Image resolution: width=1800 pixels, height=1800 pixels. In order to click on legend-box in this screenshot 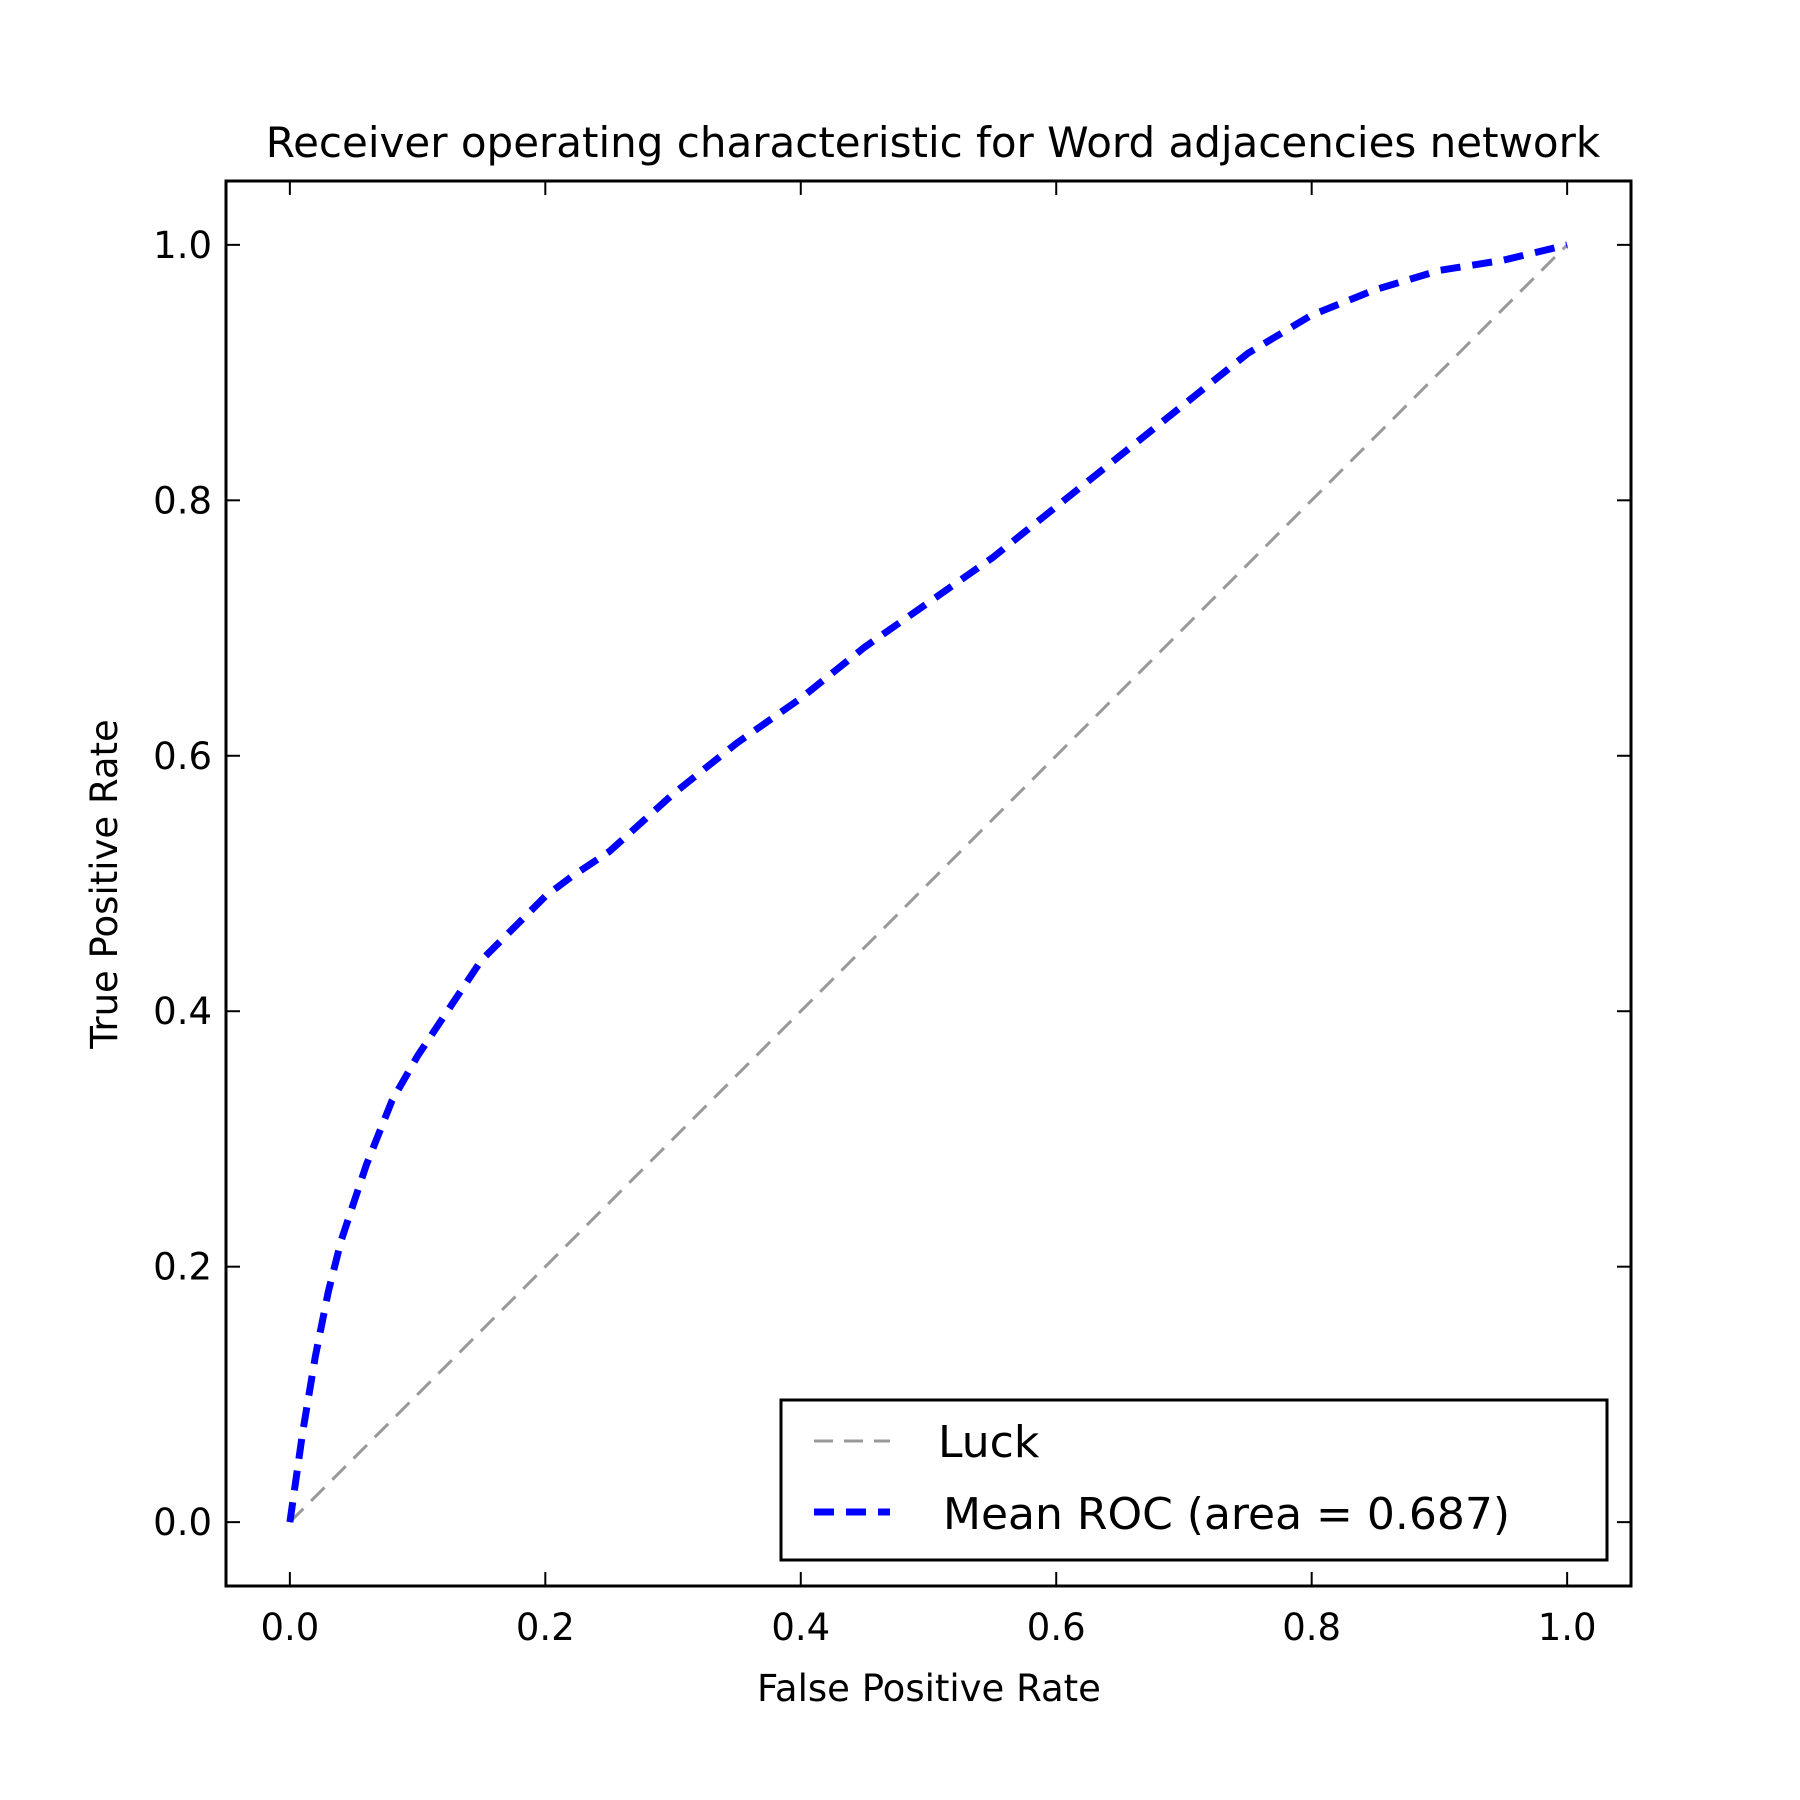, I will do `click(1194, 1480)`.